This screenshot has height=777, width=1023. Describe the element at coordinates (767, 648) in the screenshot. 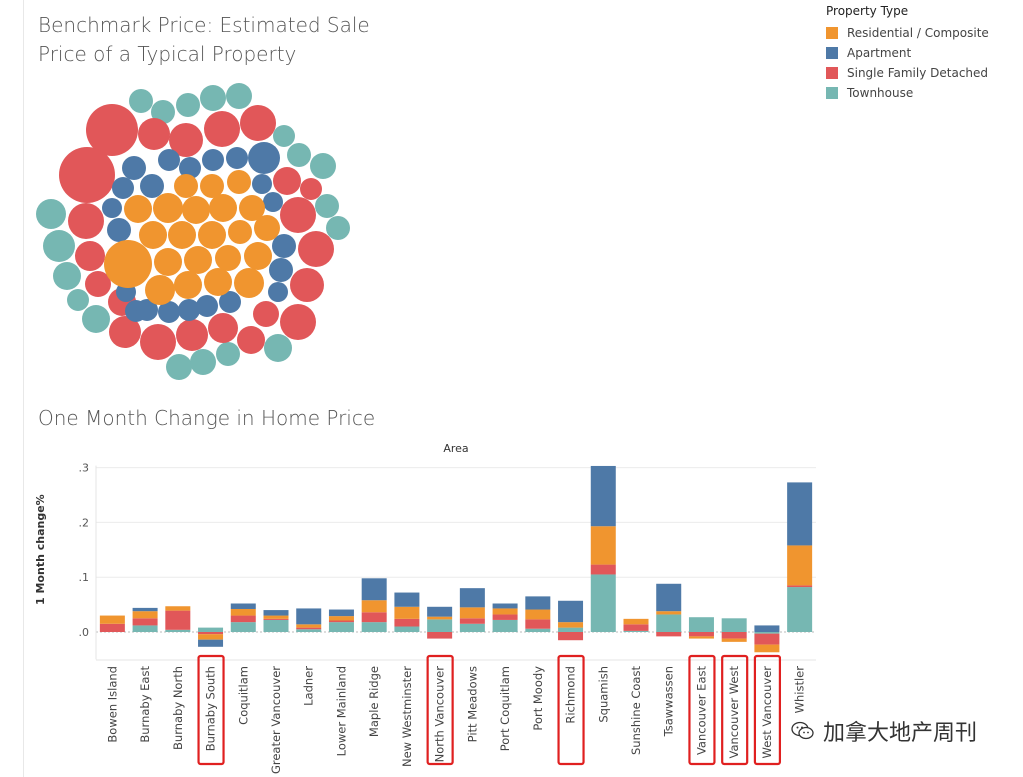

I see `bar-west-vancouver-residential-composite` at that location.